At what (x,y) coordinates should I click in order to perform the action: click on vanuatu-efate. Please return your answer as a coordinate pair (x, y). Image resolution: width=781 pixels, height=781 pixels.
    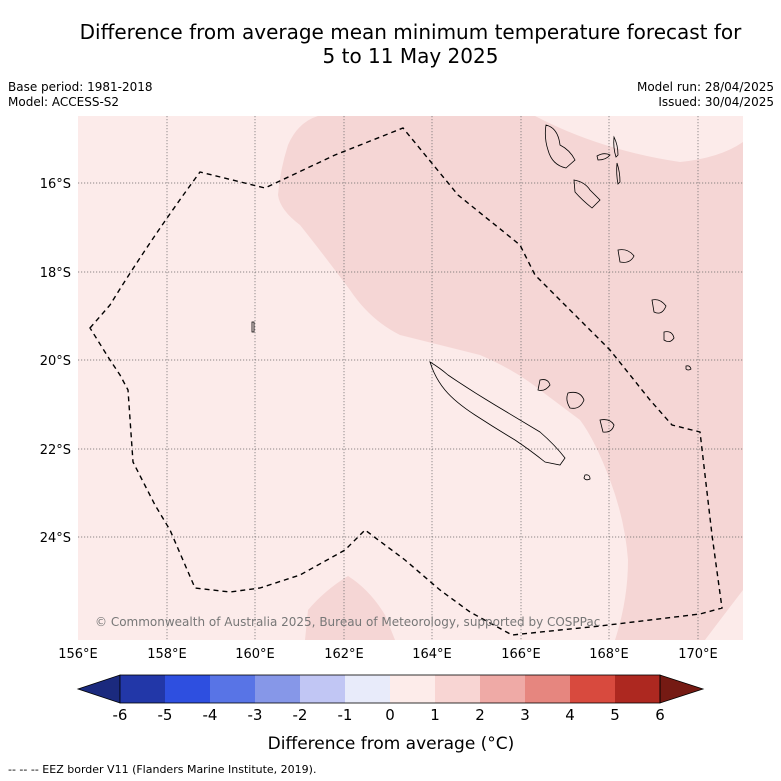
    Looking at the image, I should click on (626, 256).